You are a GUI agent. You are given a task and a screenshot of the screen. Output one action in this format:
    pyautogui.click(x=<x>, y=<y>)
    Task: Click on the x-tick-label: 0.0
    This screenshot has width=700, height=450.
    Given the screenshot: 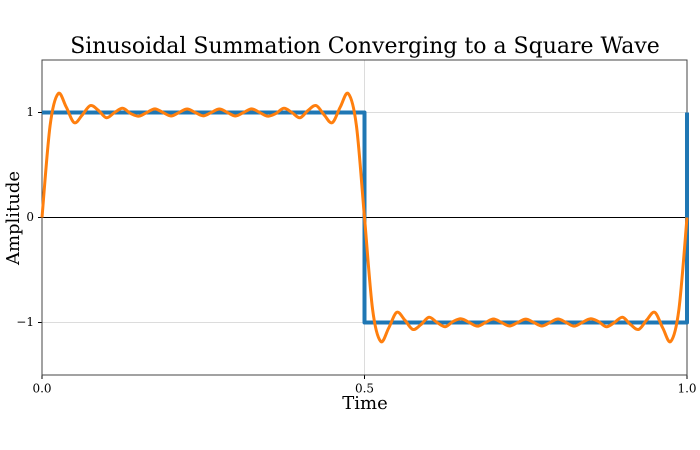 What is the action you would take?
    pyautogui.click(x=41, y=389)
    